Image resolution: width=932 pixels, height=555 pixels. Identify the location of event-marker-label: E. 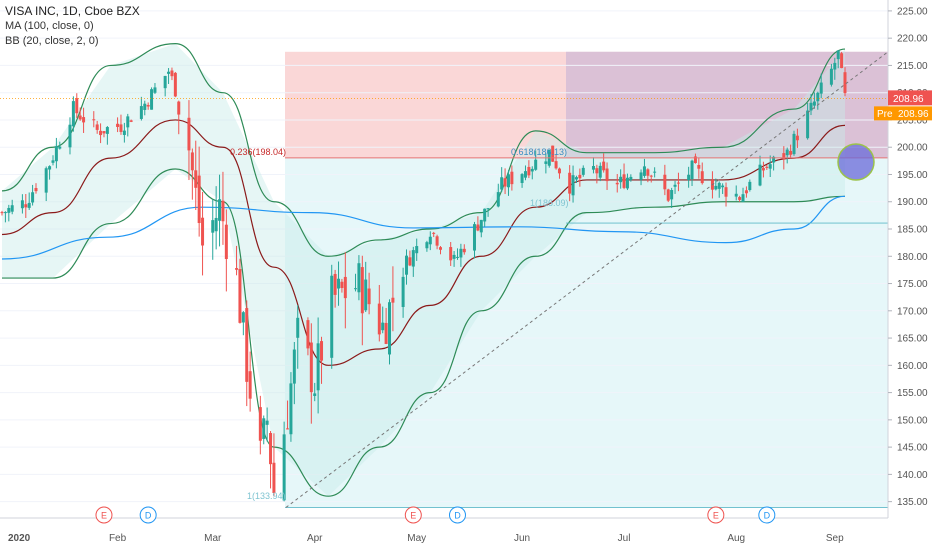
(716, 516).